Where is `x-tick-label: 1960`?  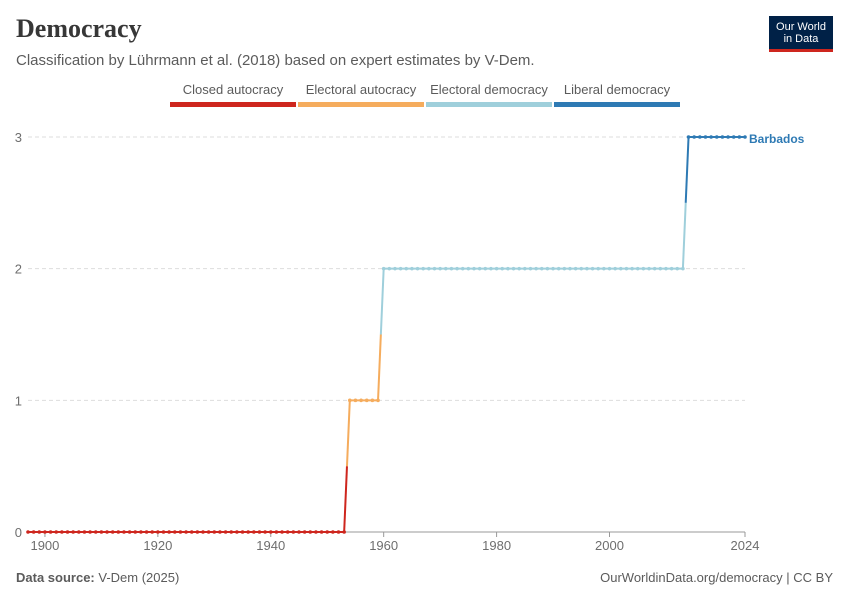
x-tick-label: 1960 is located at coordinates (383, 545).